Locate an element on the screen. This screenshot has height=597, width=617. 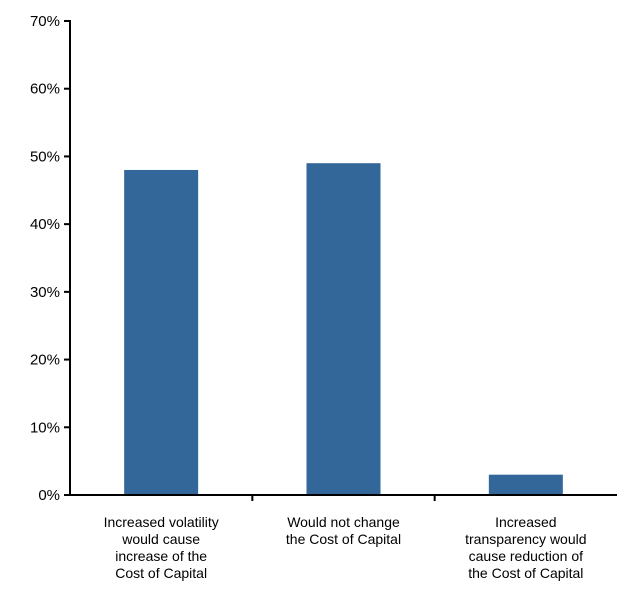
y-tick-label: 20% is located at coordinates (45, 360).